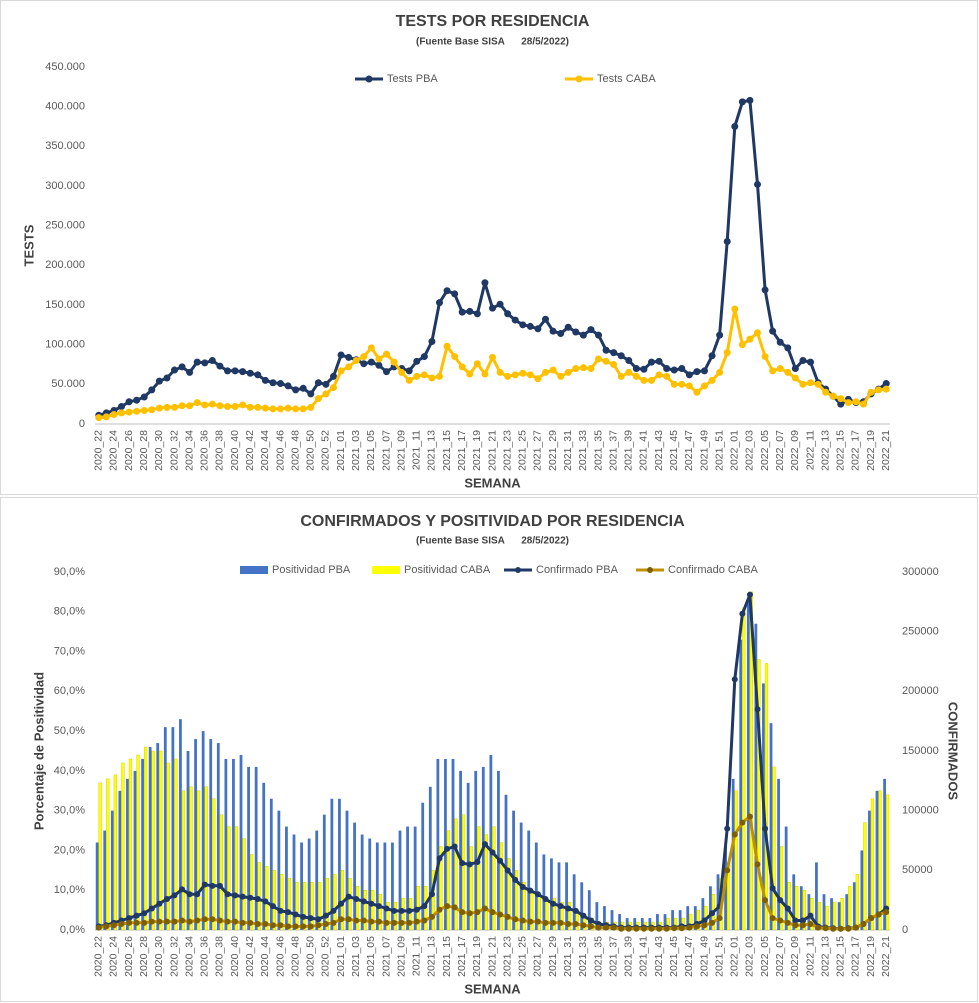  What do you see at coordinates (825, 956) in the screenshot?
I see `x-tick-label: 2022_13` at bounding box center [825, 956].